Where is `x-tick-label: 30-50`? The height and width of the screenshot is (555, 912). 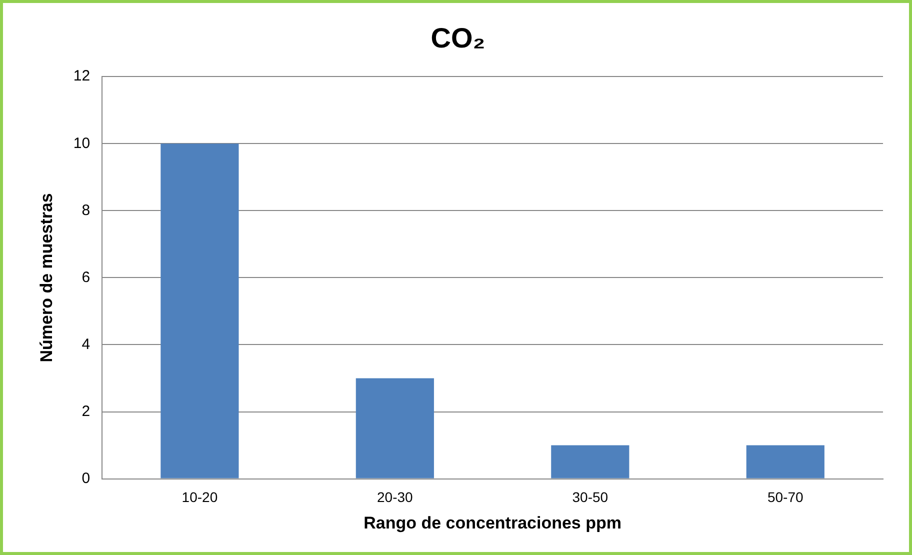
x-tick-label: 30-50 is located at coordinates (590, 497).